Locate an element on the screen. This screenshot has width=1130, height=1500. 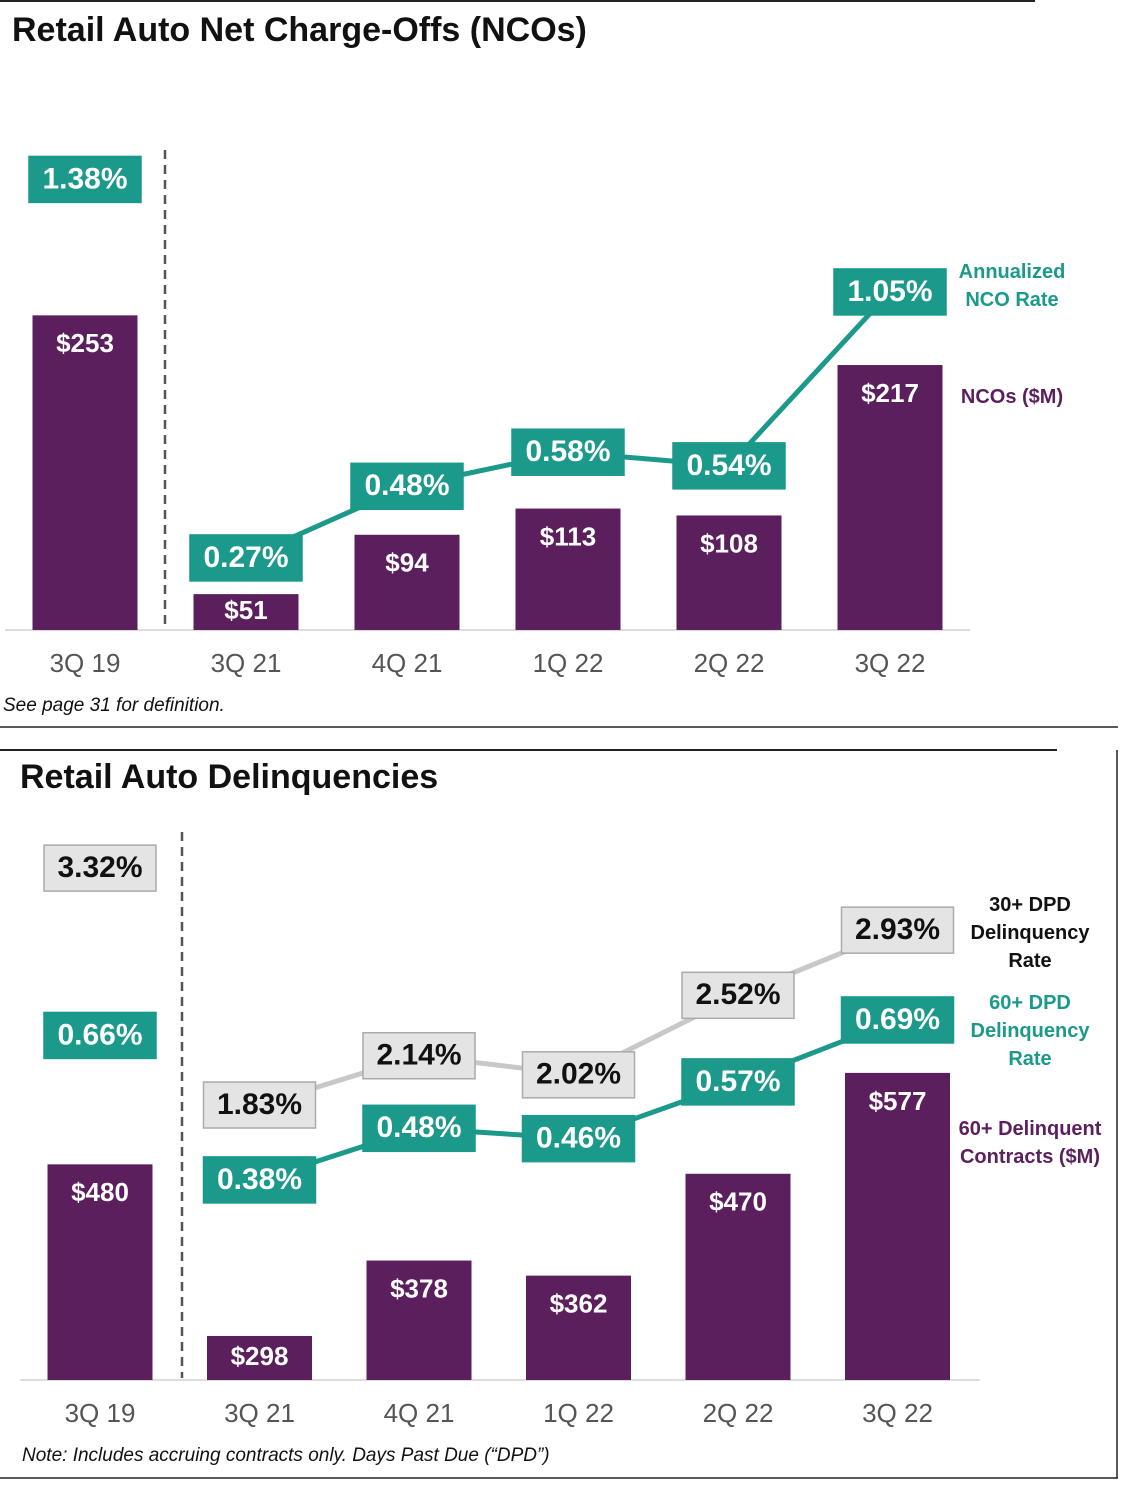
rate-label: 2.93% is located at coordinates (897, 929).